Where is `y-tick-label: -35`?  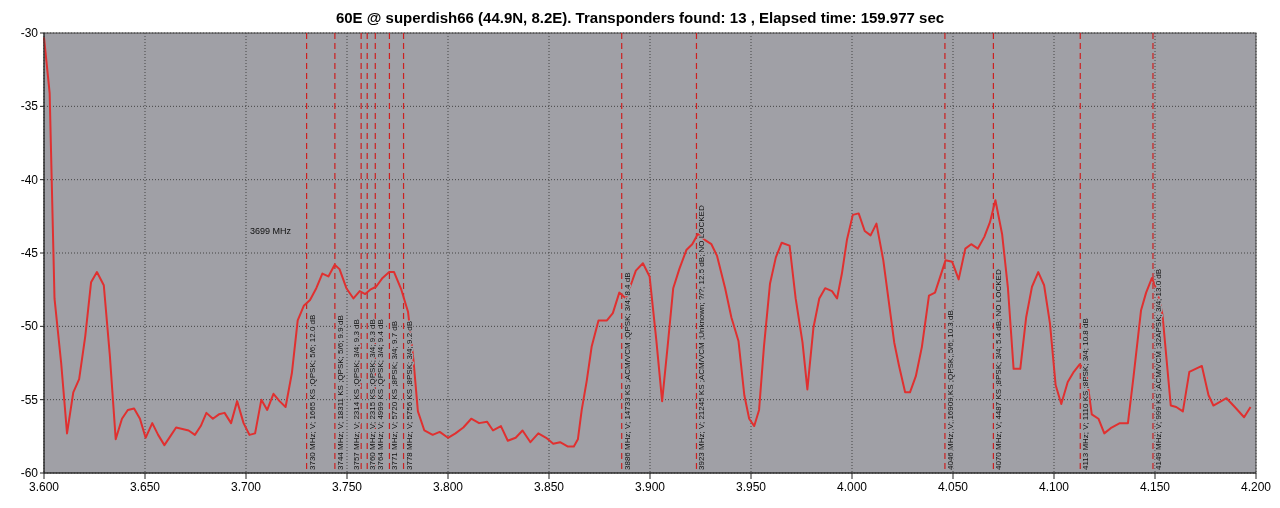 y-tick-label: -35 is located at coordinates (29, 106).